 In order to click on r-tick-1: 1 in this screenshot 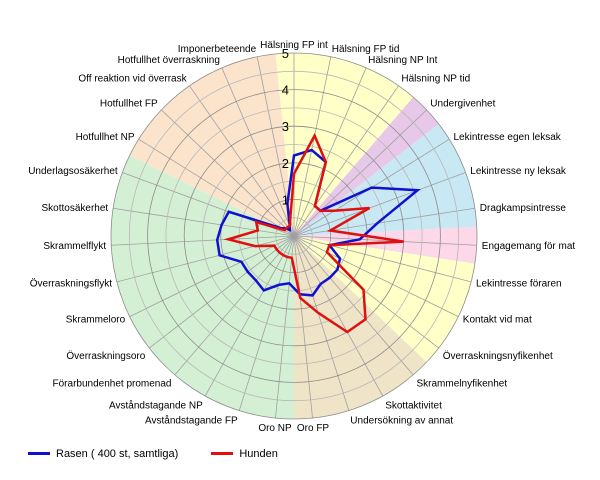, I will do `click(285, 199)`.